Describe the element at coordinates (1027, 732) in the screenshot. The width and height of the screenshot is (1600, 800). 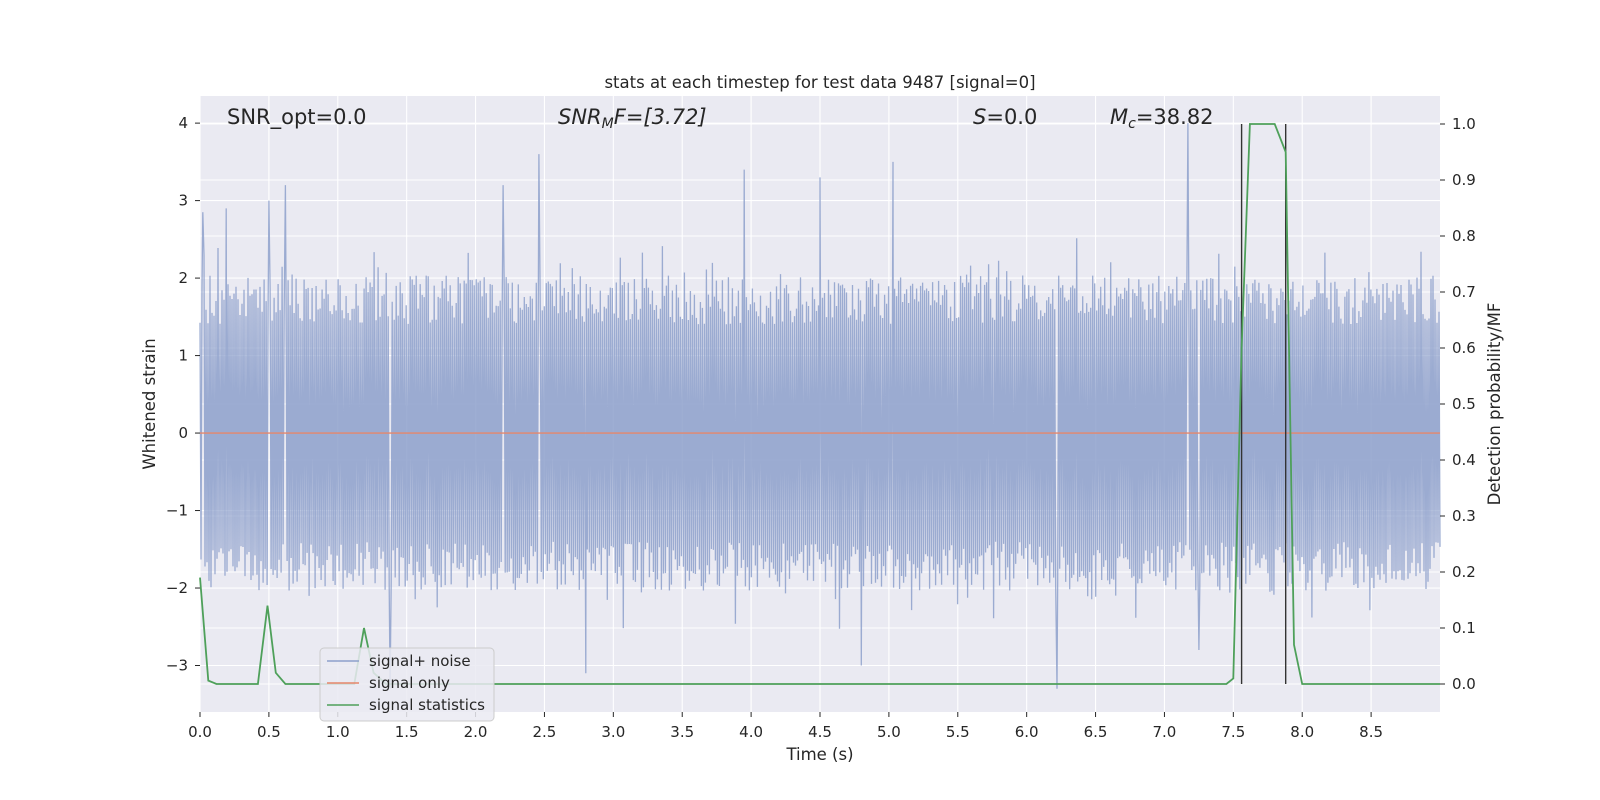
I see `x-tick-label: 6.0` at that location.